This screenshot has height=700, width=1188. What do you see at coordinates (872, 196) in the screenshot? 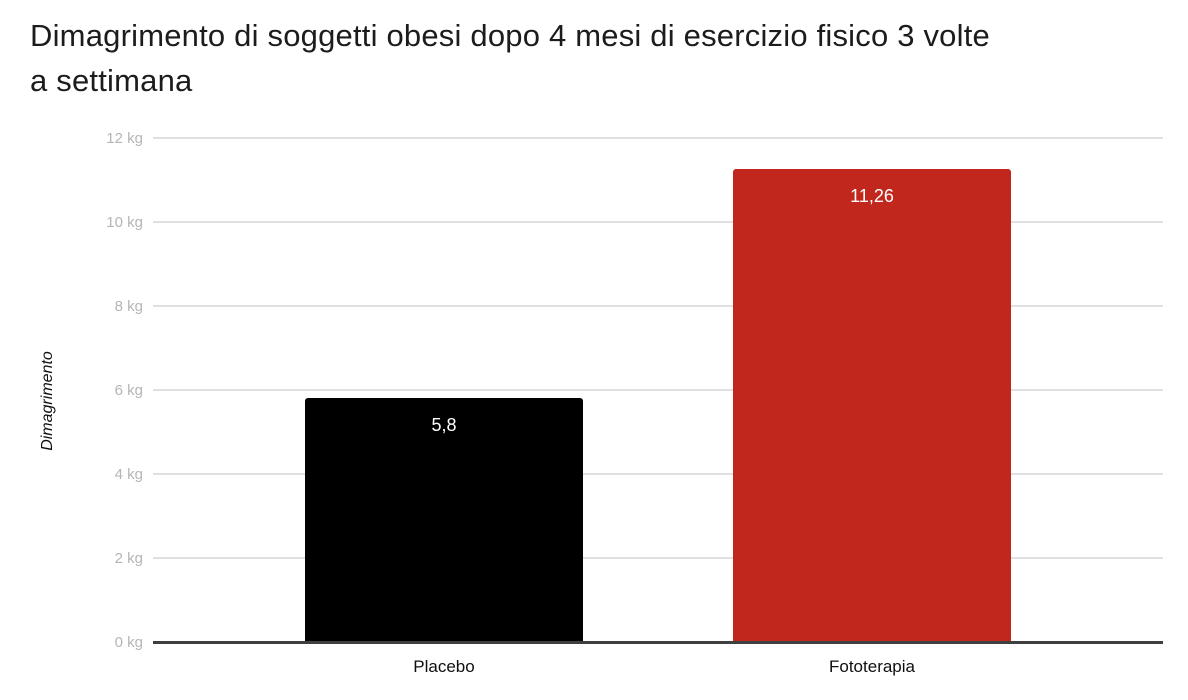
I see `bar-value-label: 11,26` at bounding box center [872, 196].